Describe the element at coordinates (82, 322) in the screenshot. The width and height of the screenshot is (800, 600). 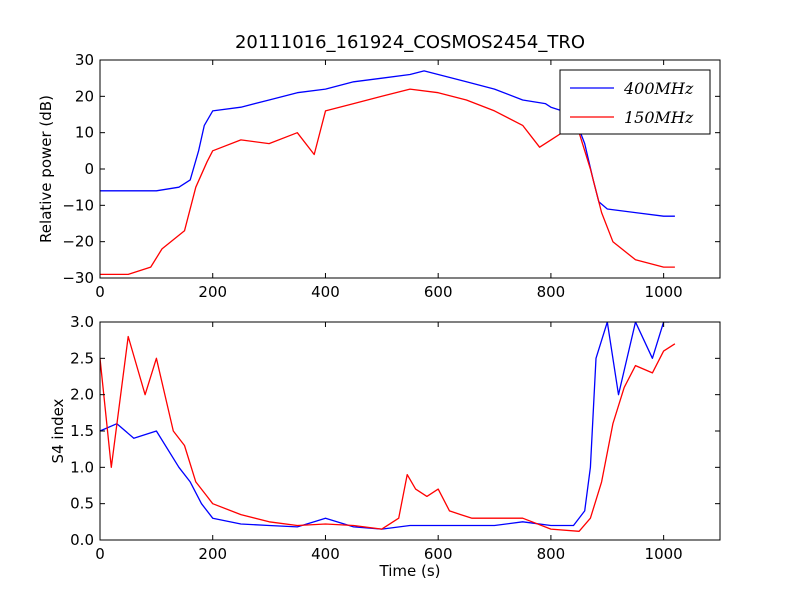
I see `y-tick-label: 3.0` at that location.